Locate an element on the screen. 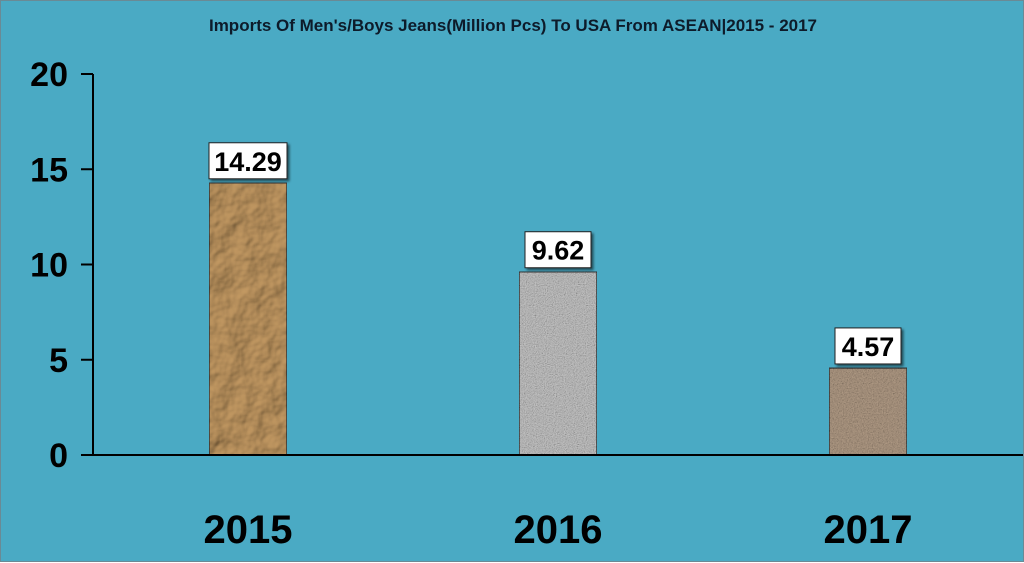  y-tick-label: 15 is located at coordinates (49, 170).